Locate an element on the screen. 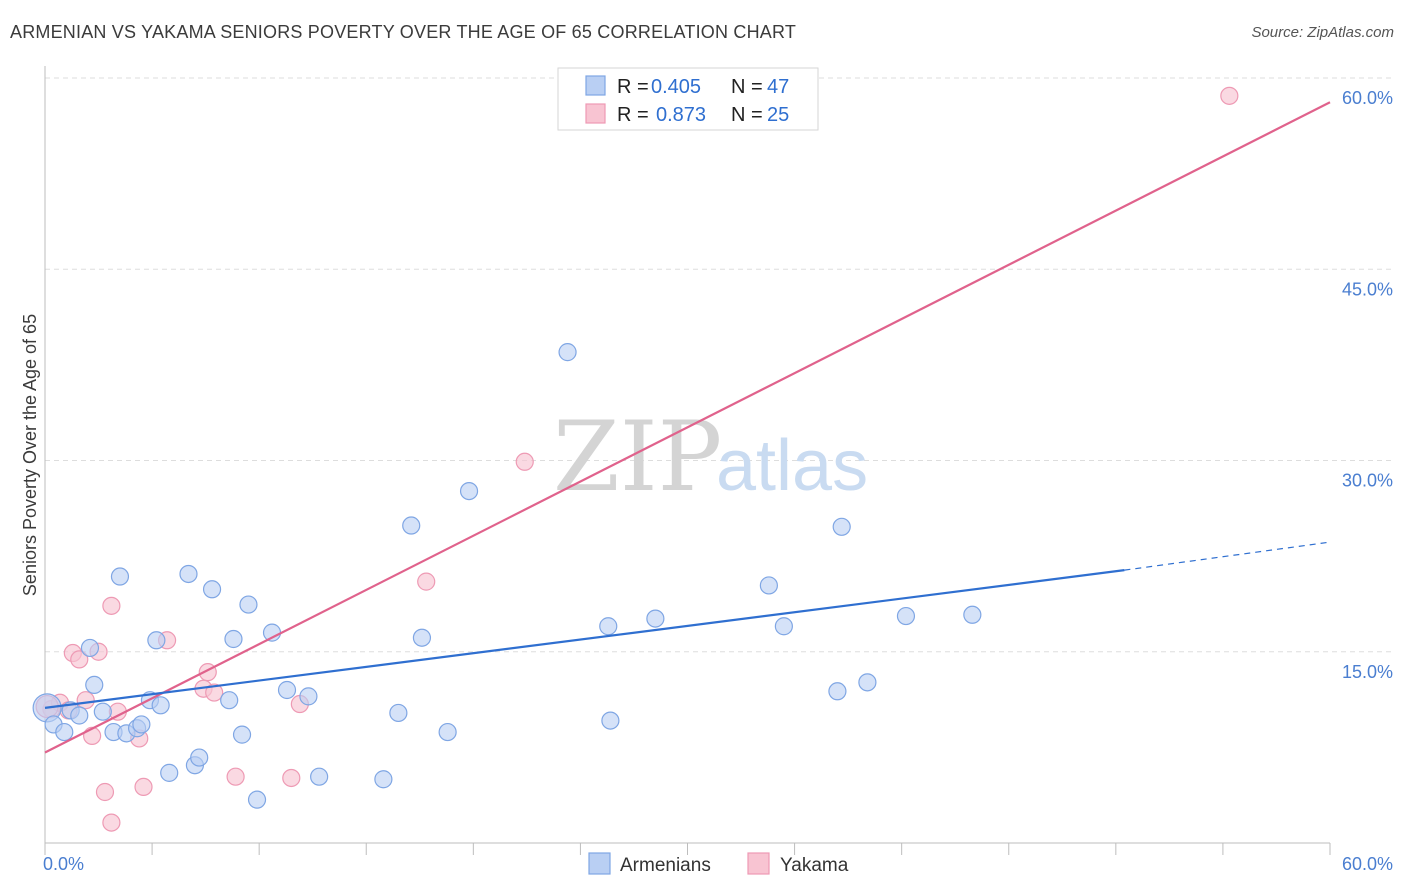 This screenshot has width=1406, height=892. legend-n-label-2: N = is located at coordinates (747, 115).